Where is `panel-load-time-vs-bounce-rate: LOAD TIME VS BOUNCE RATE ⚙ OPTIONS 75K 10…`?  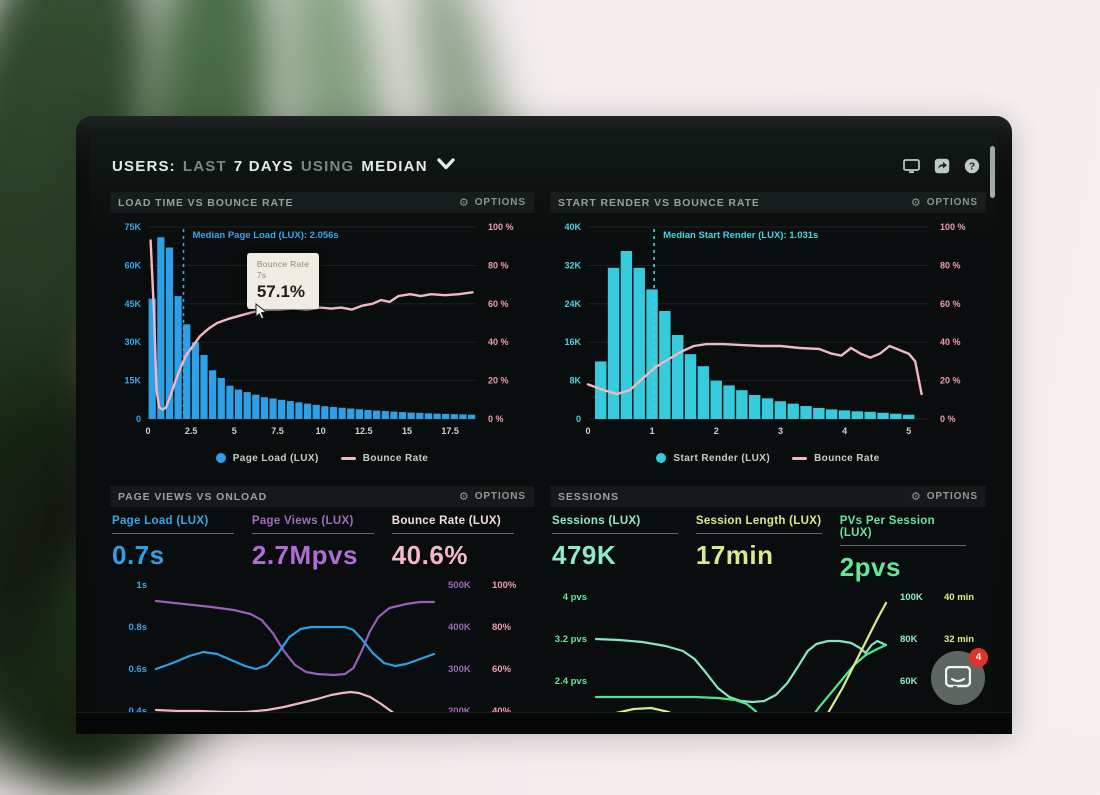
panel-load-time-vs-bounce-rate: LOAD TIME VS BOUNCE RATE ⚙ OPTIONS 75K 10… is located at coordinates (322, 336).